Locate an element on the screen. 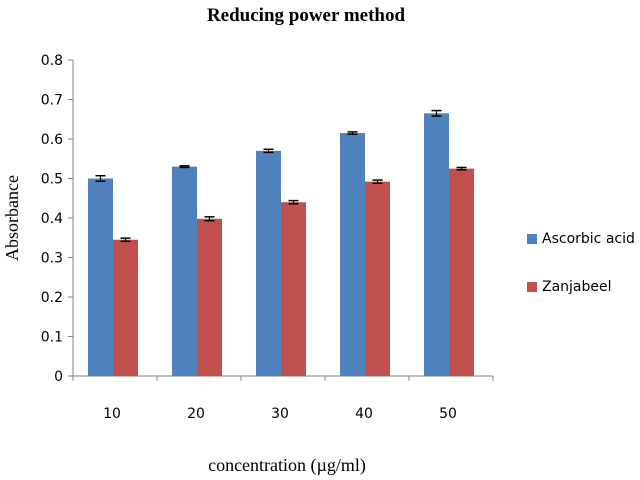 The width and height of the screenshot is (640, 480). y-tick-label: 0.7 is located at coordinates (52, 101).